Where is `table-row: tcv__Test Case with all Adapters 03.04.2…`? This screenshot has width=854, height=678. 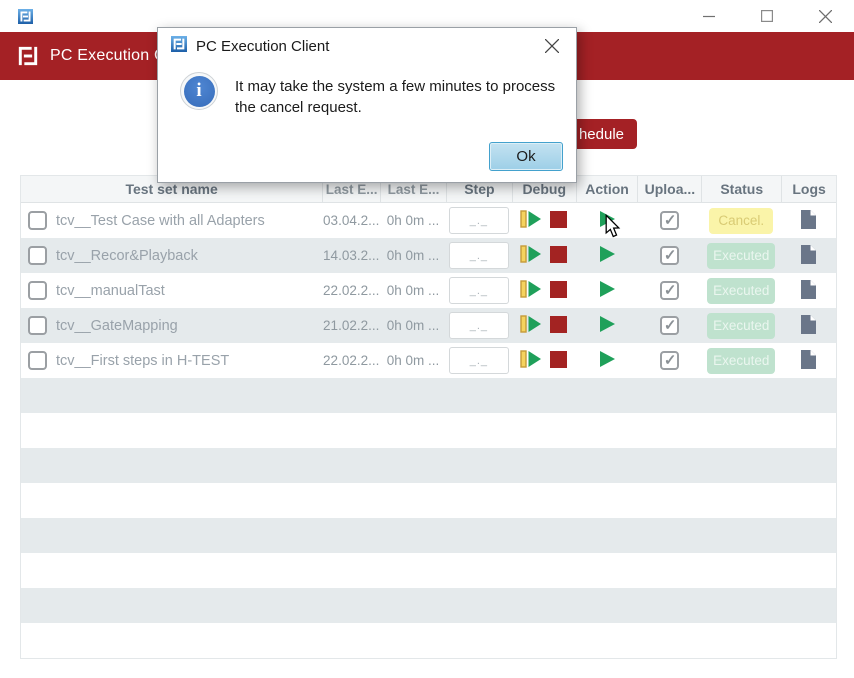 table-row: tcv__Test Case with all Adapters 03.04.2… is located at coordinates (428, 220).